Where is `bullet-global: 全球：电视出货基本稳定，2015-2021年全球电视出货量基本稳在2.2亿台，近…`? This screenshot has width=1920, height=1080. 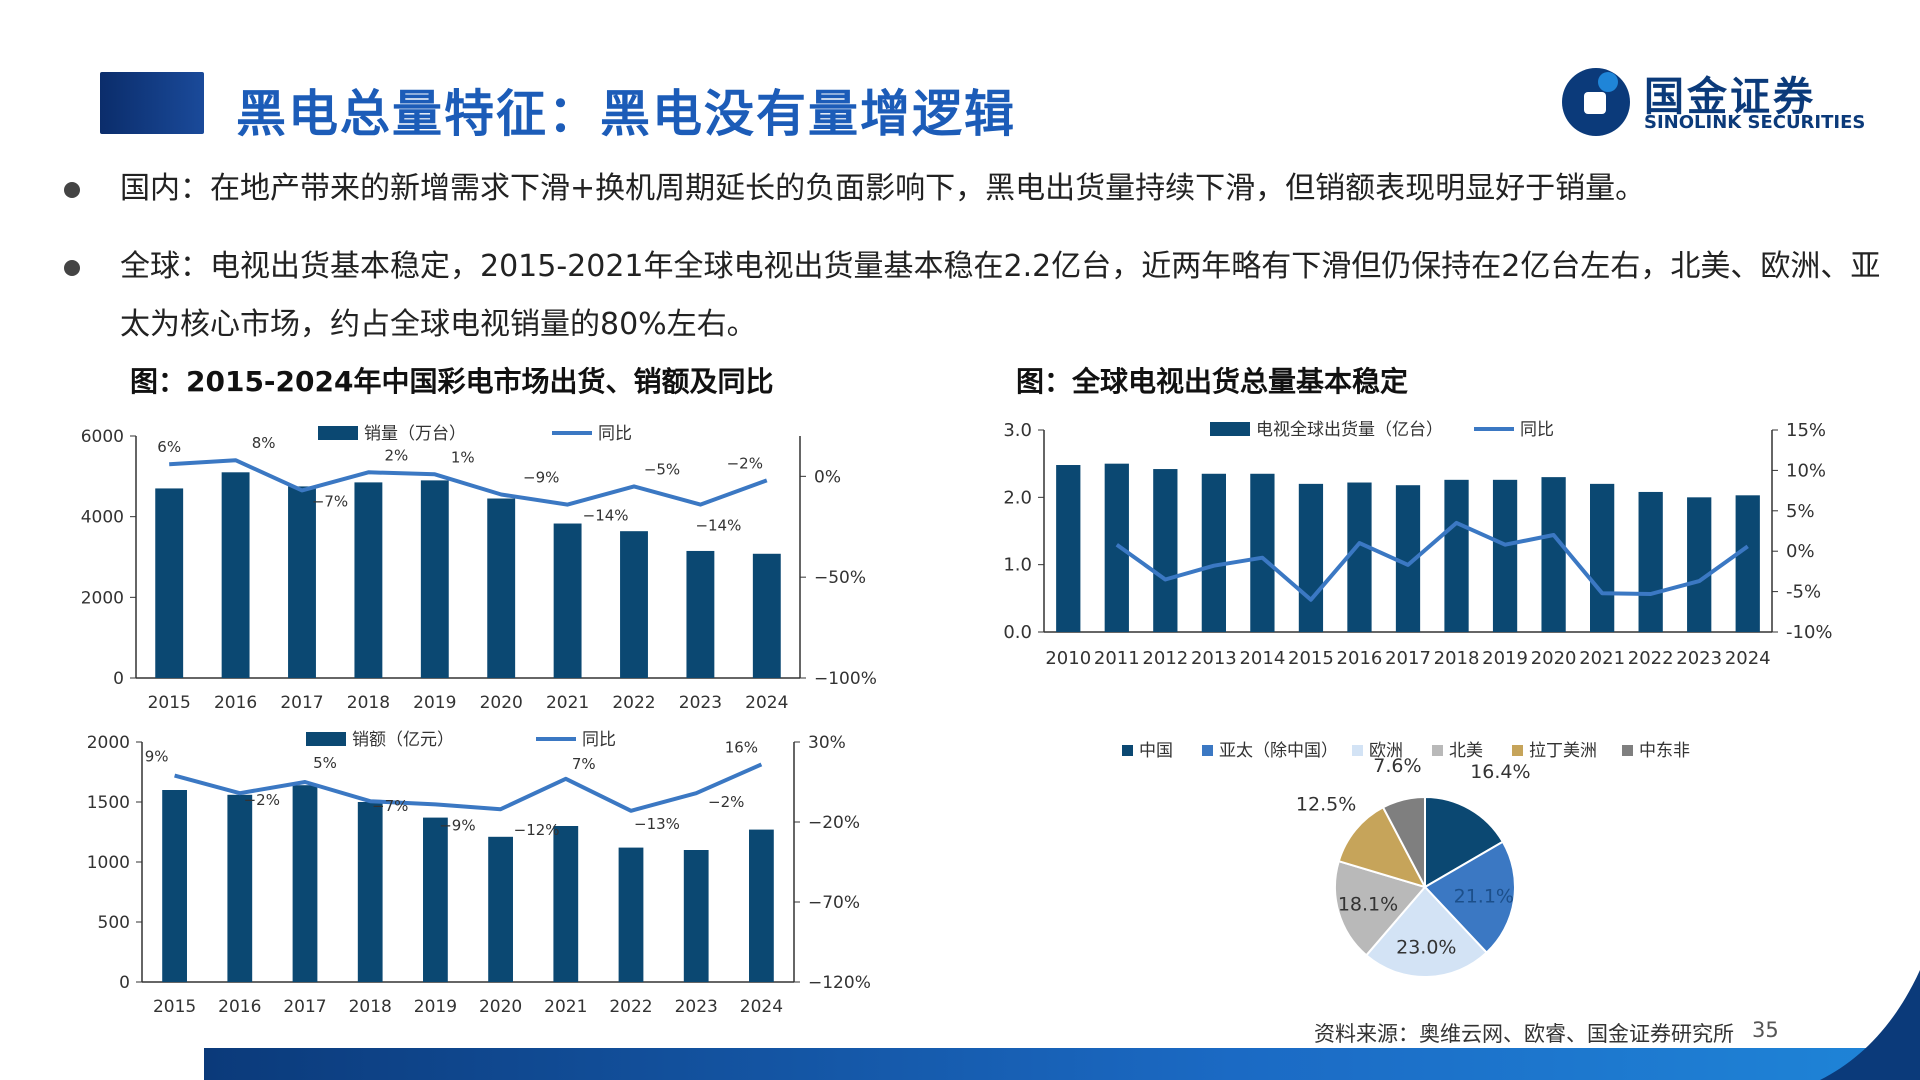 bullet-global: 全球：电视出货基本稳定，2015-2021年全球电视出货量基本稳在2.2亿台，近… is located at coordinates (974, 296).